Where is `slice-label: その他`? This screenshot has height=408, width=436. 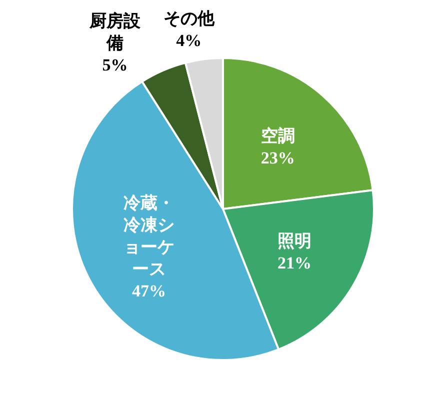
slice-label: その他 is located at coordinates (189, 18).